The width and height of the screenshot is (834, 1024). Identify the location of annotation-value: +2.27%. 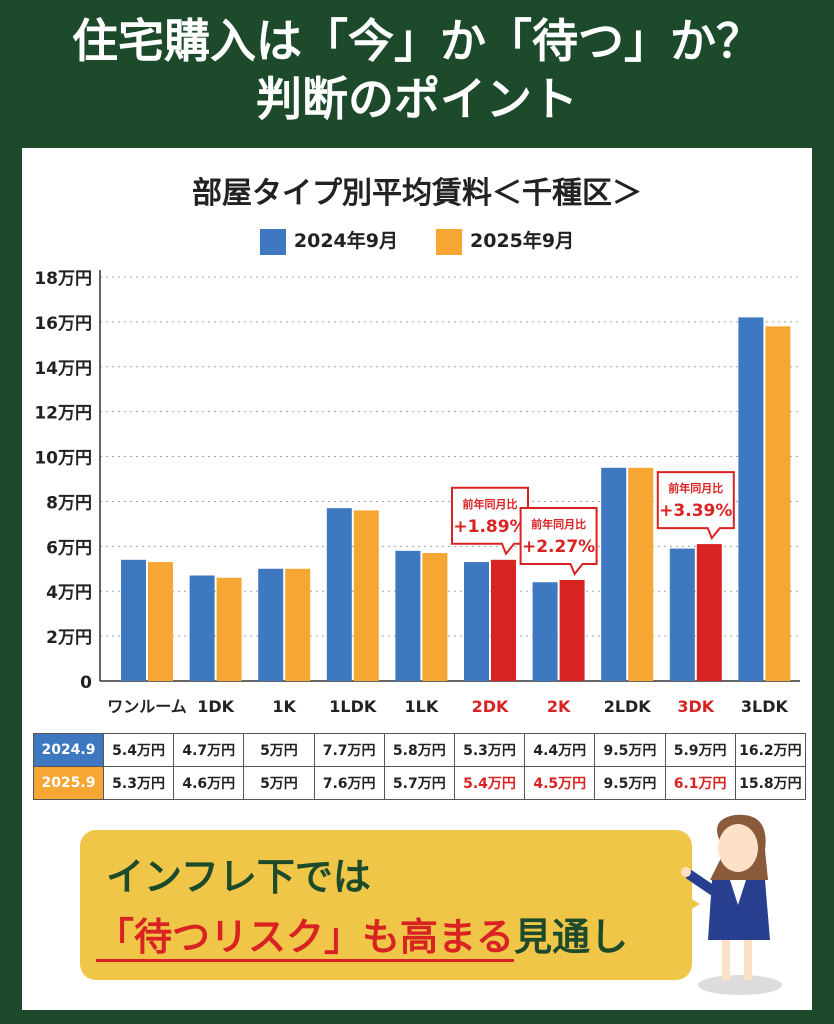
(558, 547).